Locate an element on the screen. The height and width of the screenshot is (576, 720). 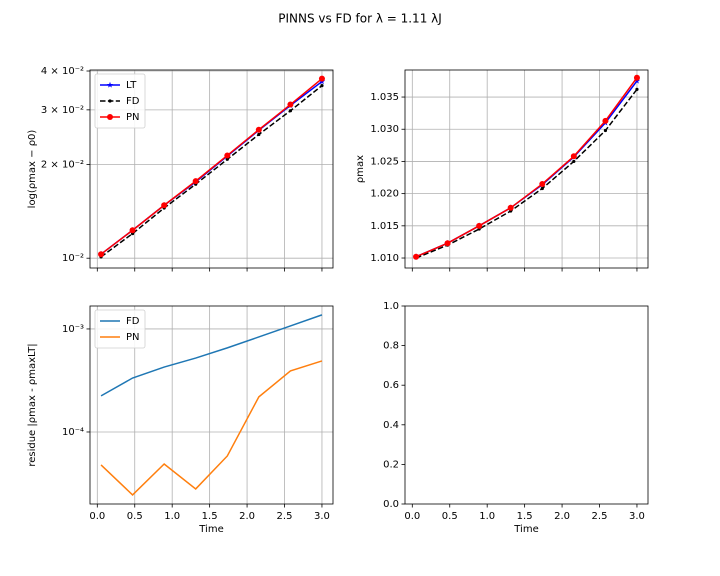
y-tick-label: 0.0 is located at coordinates (391, 504).